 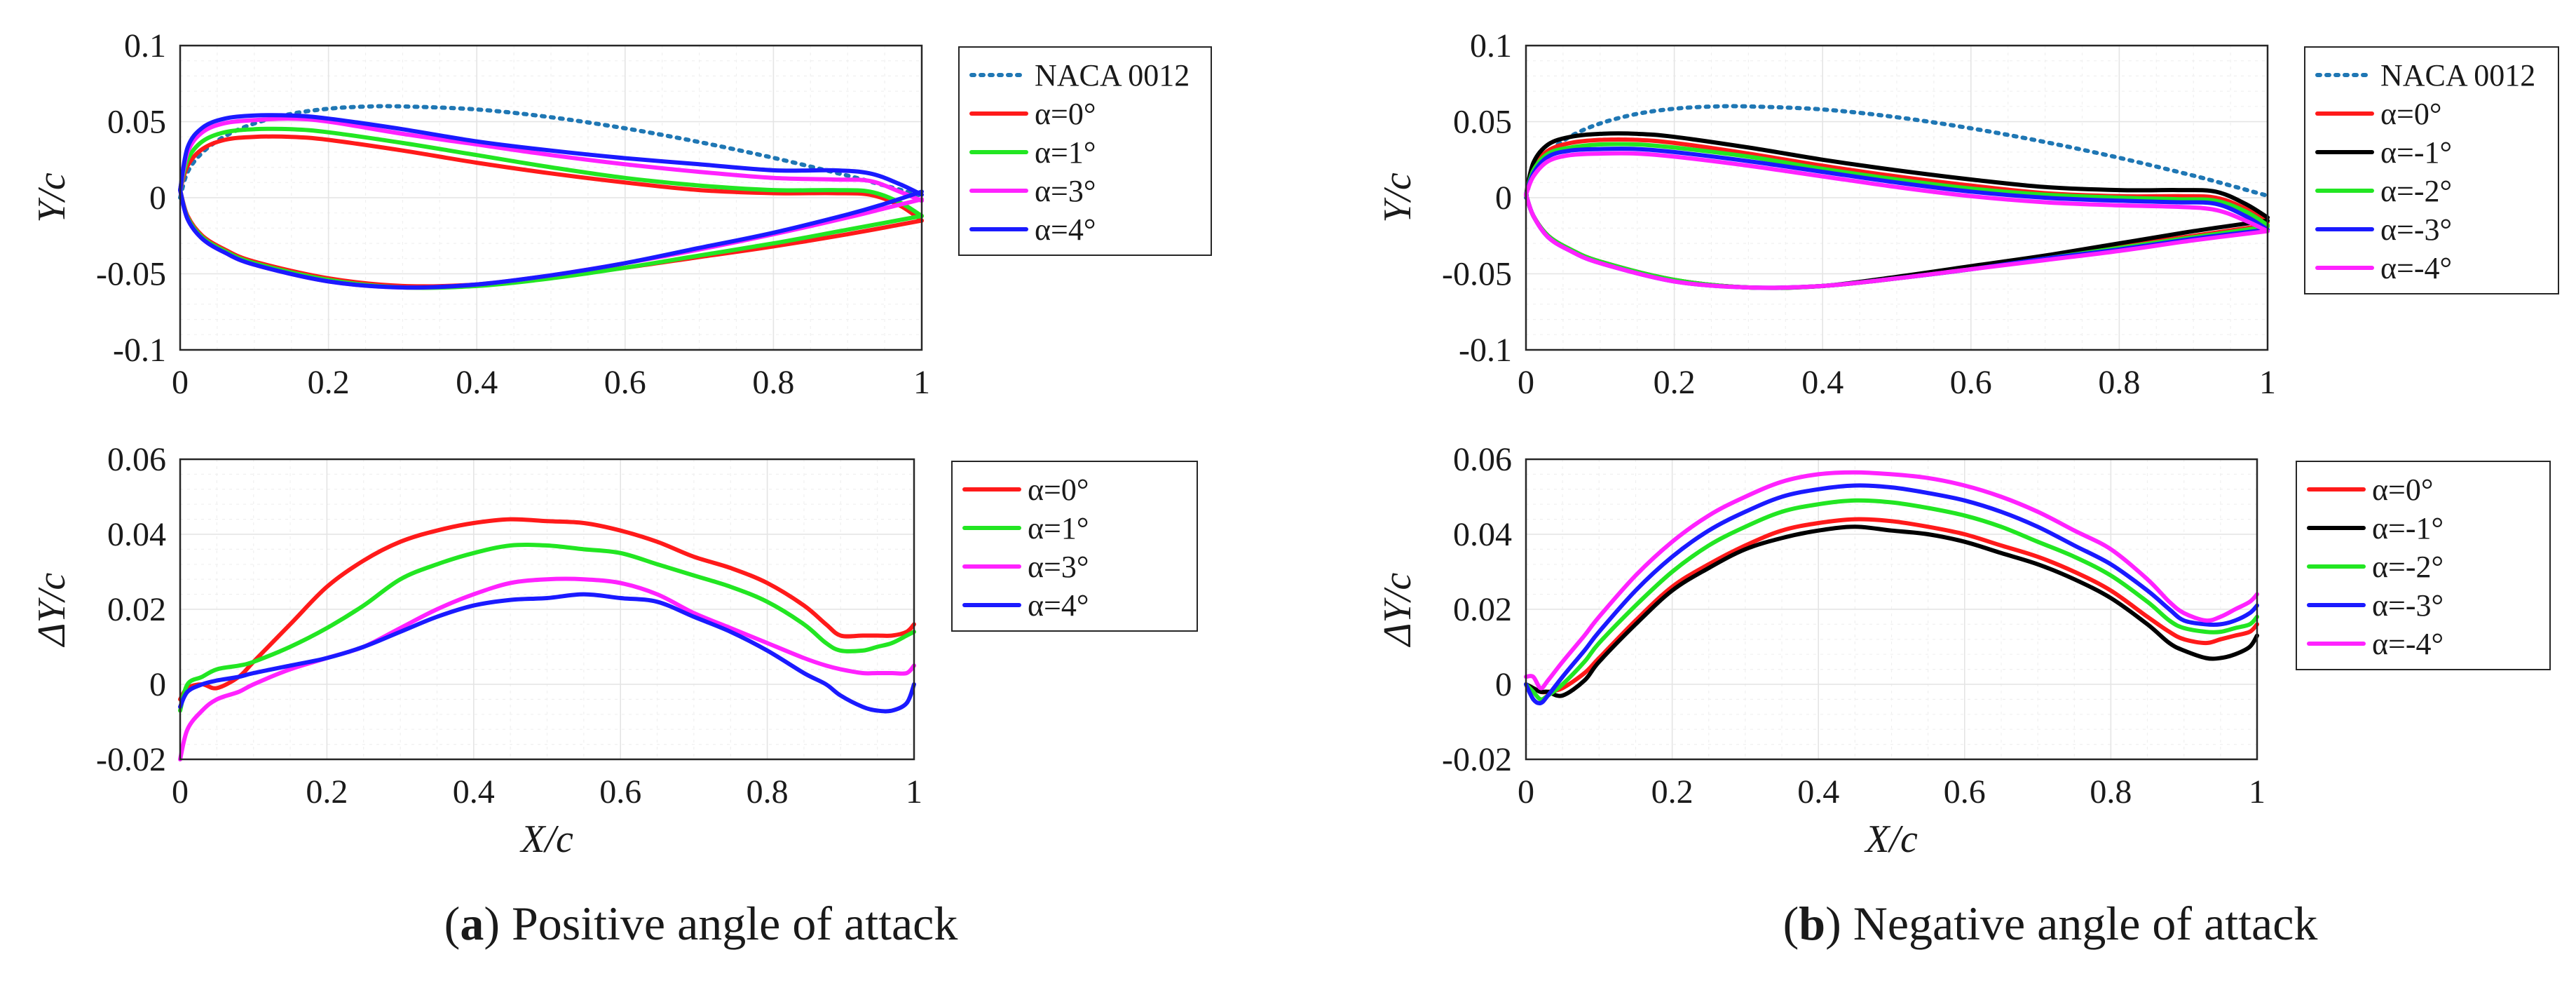 I want to click on series-line-α=-3°-upper, so click(x=1897, y=189).